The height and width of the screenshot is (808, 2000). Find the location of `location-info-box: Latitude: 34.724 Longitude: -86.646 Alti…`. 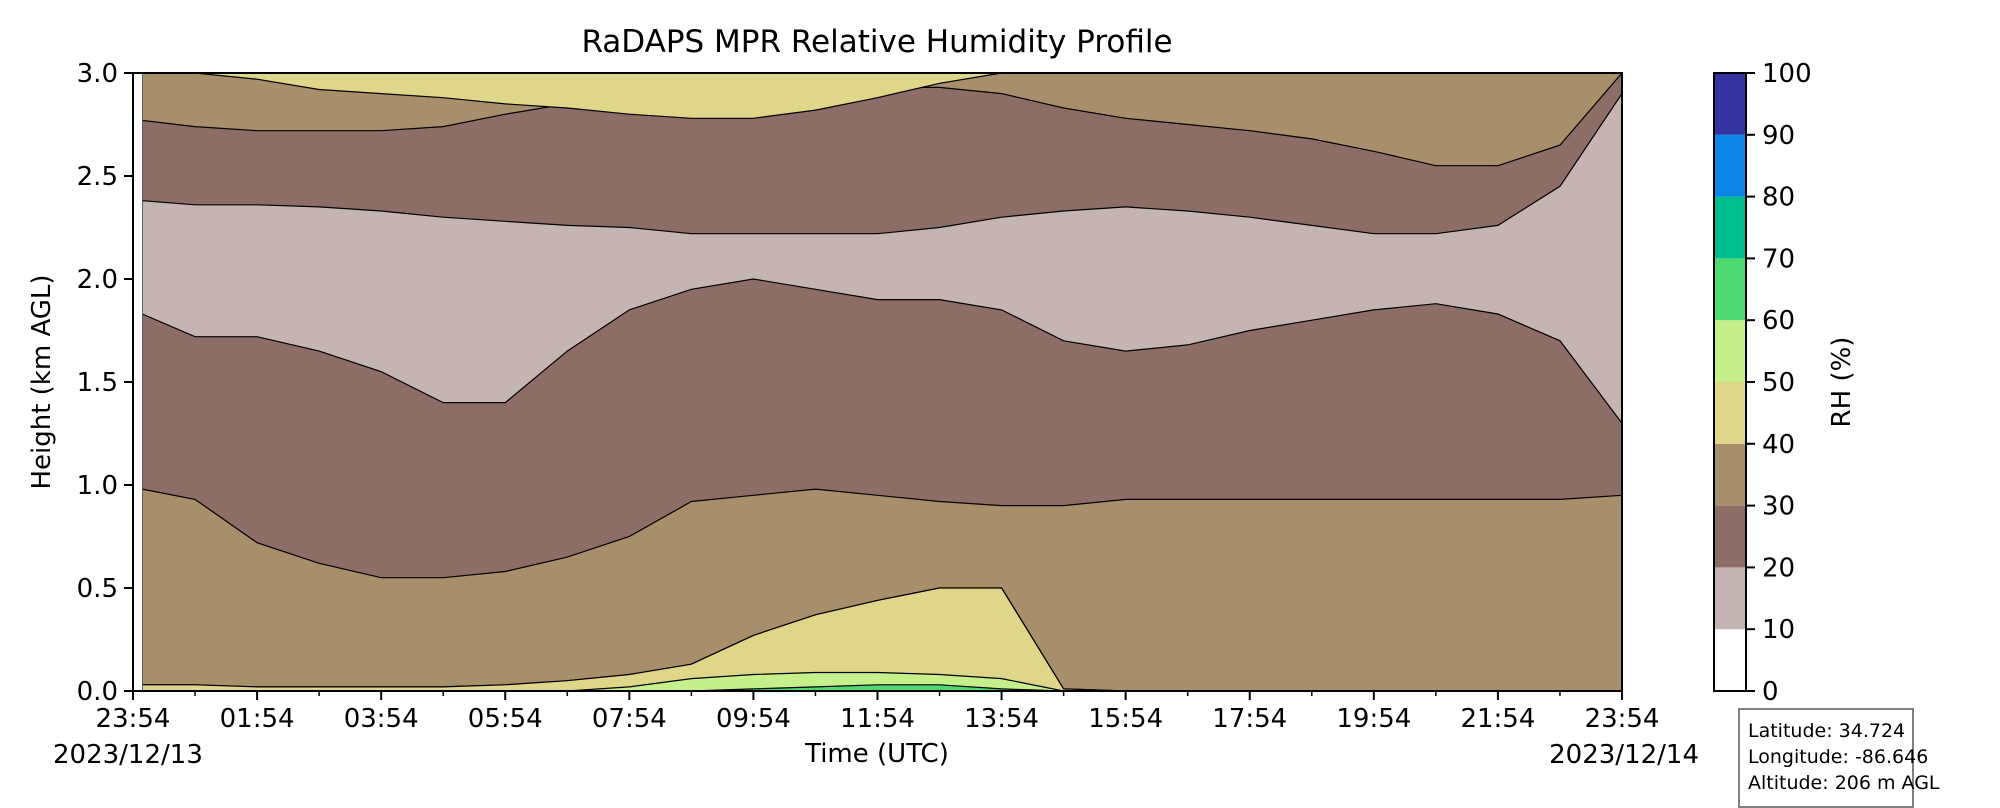

location-info-box: Latitude: 34.724 Longitude: -86.646 Alti… is located at coordinates (1839, 758).